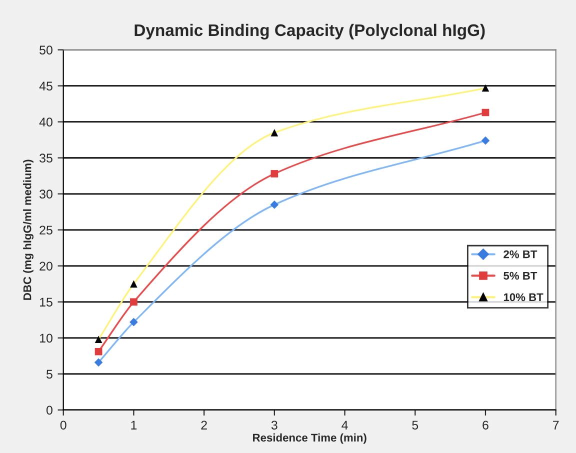 The height and width of the screenshot is (453, 576). I want to click on x-tick-label: 7, so click(556, 425).